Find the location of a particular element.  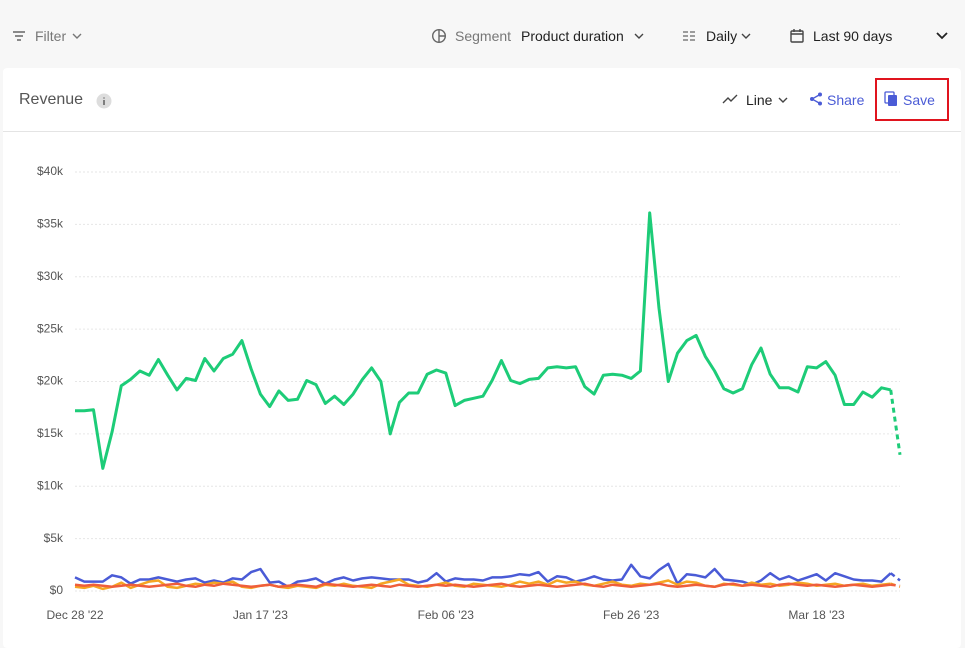

x-tick-label: Feb 06 '23 is located at coordinates (446, 615).